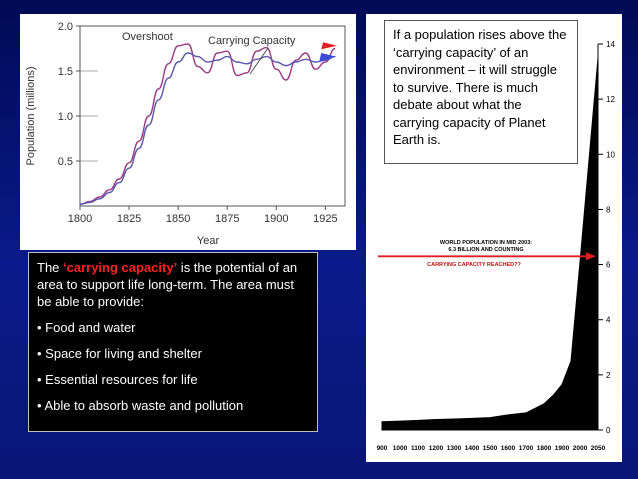  What do you see at coordinates (608, 375) in the screenshot?
I see `y-tick-label: 2` at bounding box center [608, 375].